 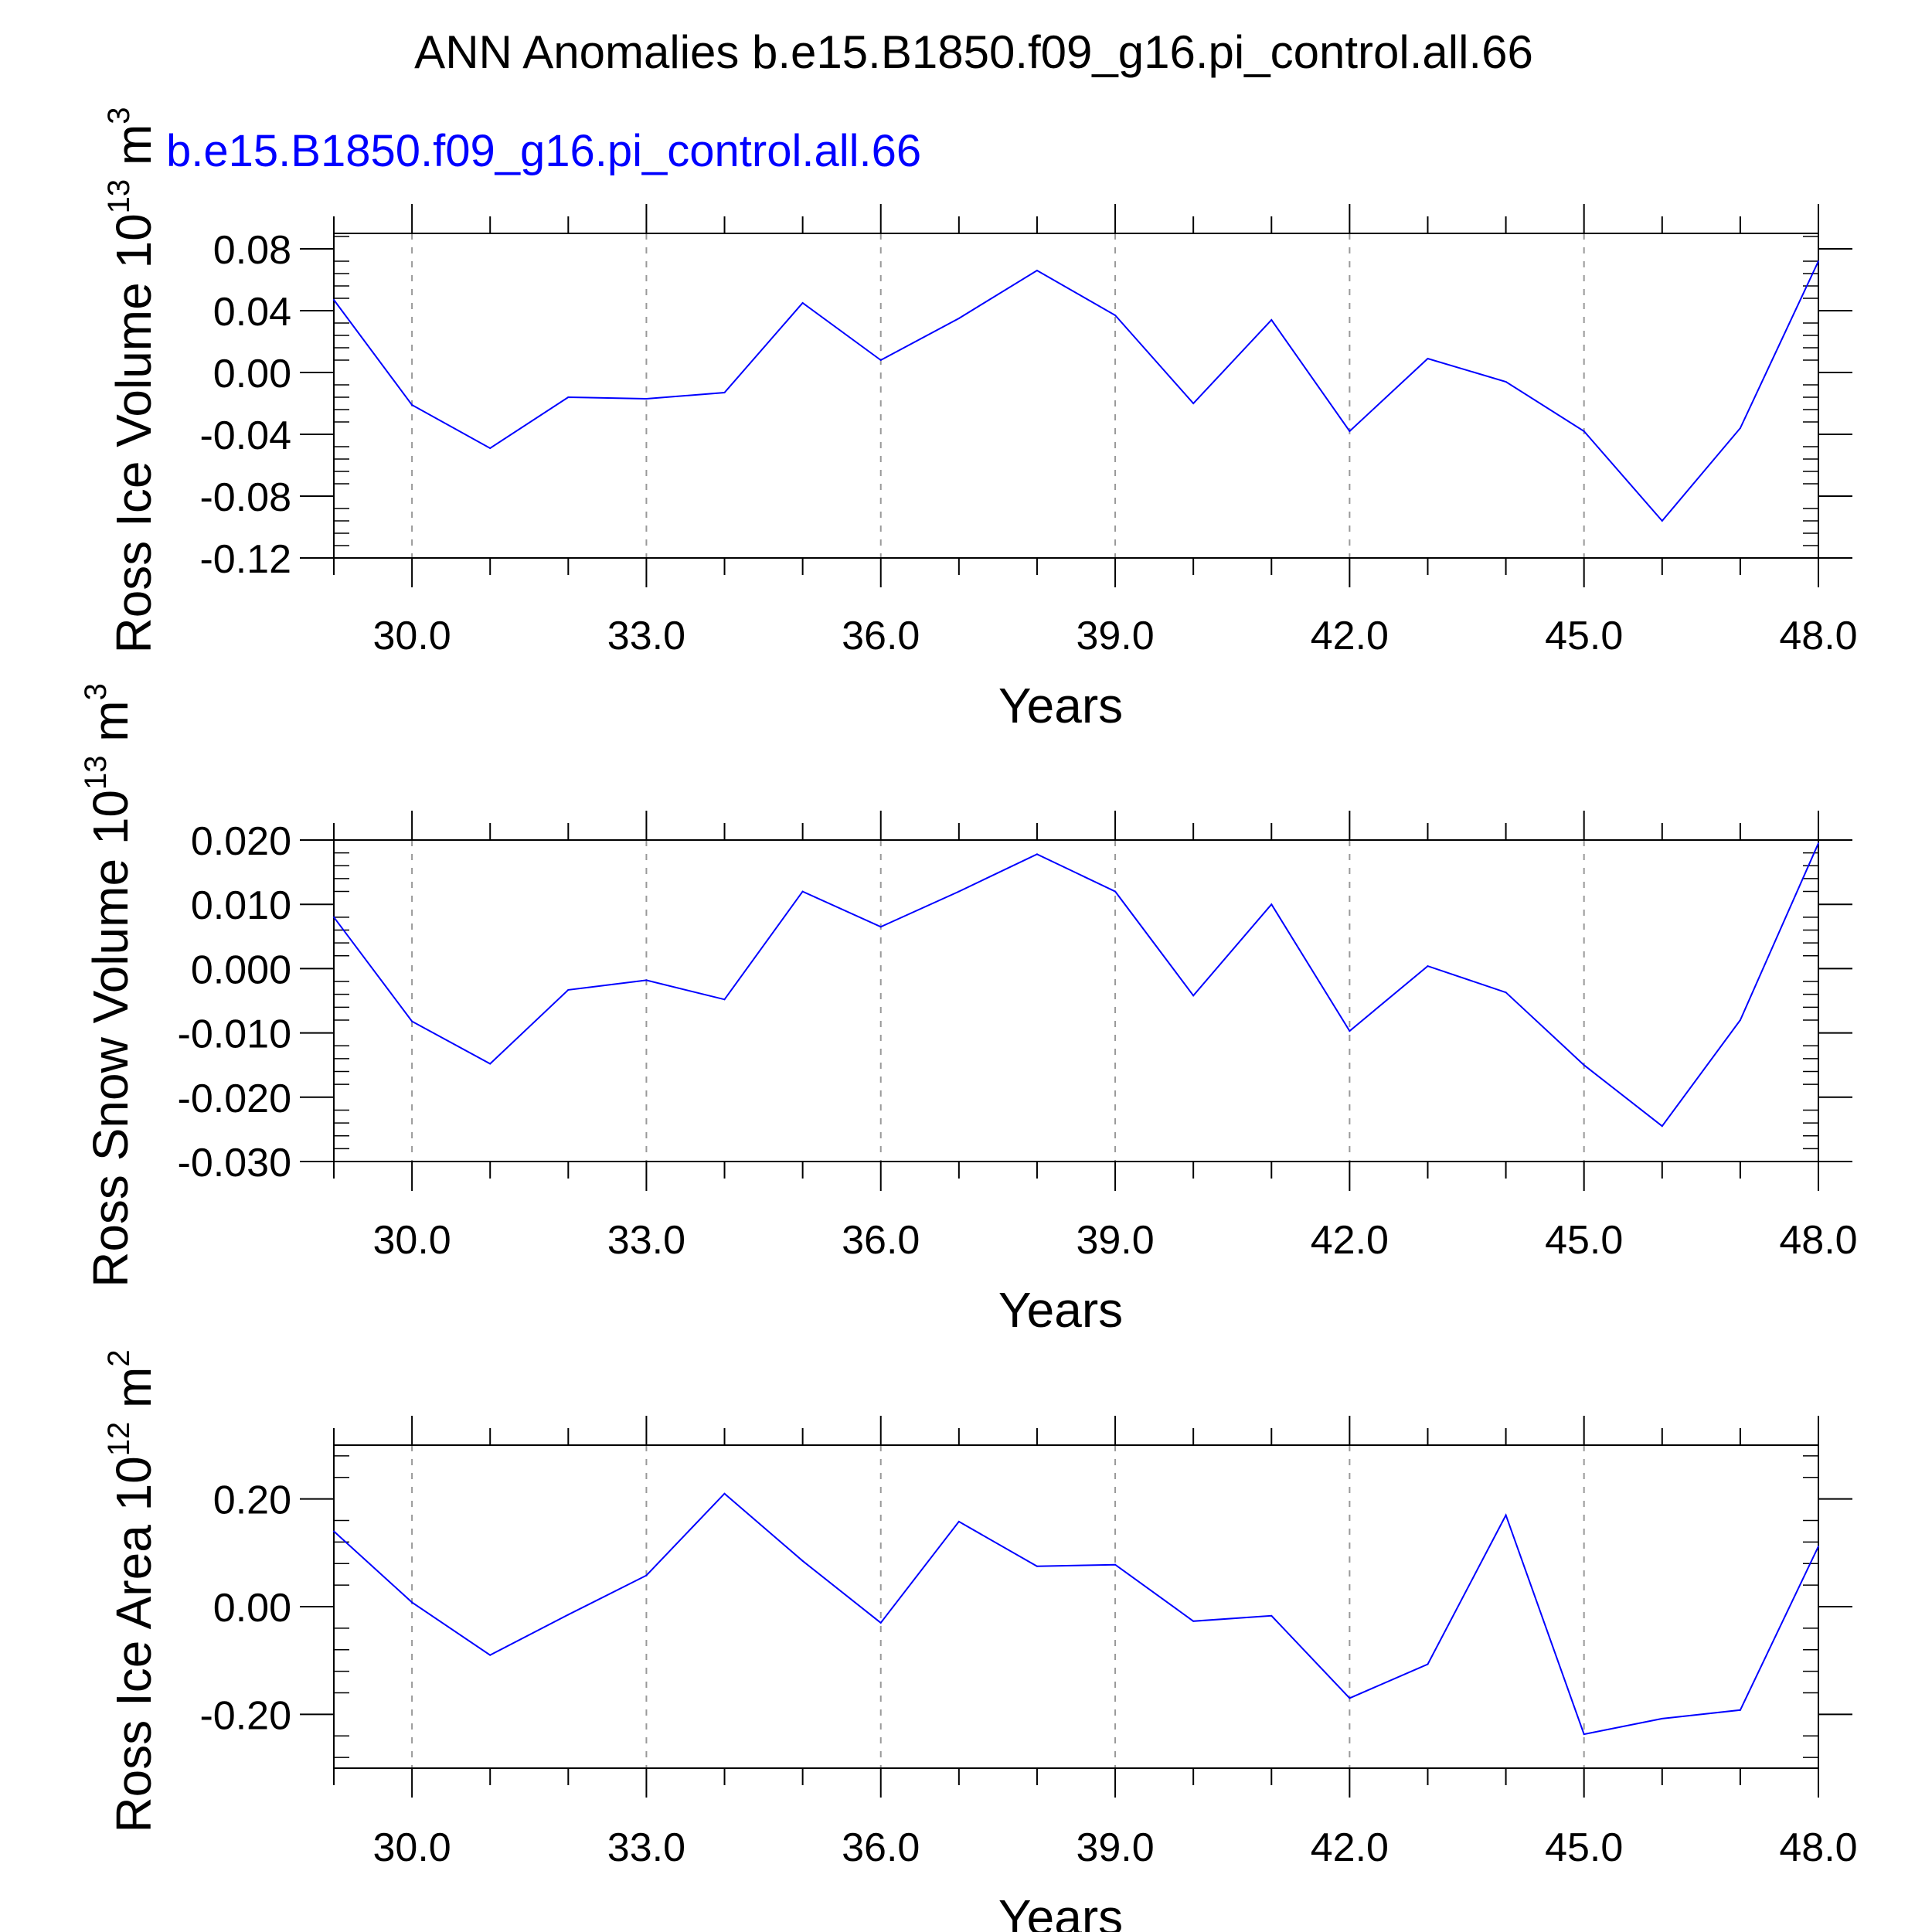 What do you see at coordinates (245, 1715) in the screenshot?
I see `y-tick-label: -0.20` at bounding box center [245, 1715].